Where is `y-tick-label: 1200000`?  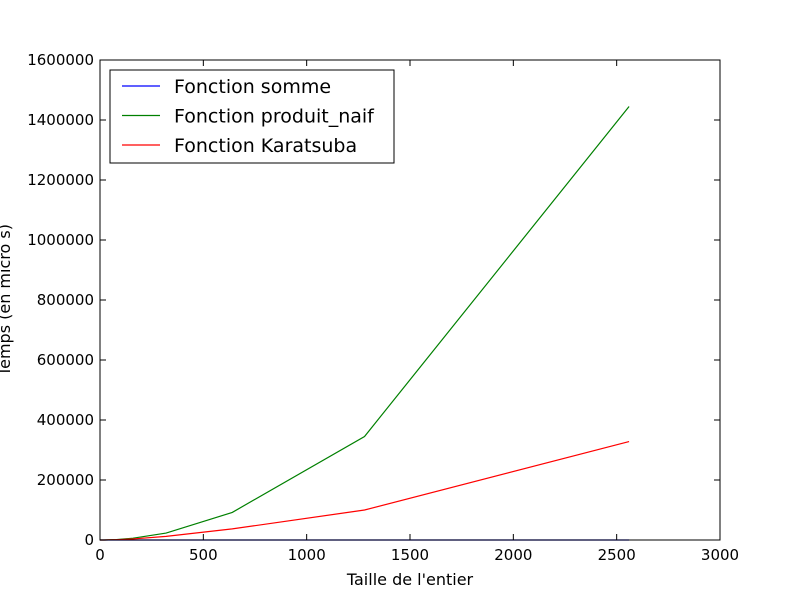 y-tick-label: 1200000 is located at coordinates (60, 180).